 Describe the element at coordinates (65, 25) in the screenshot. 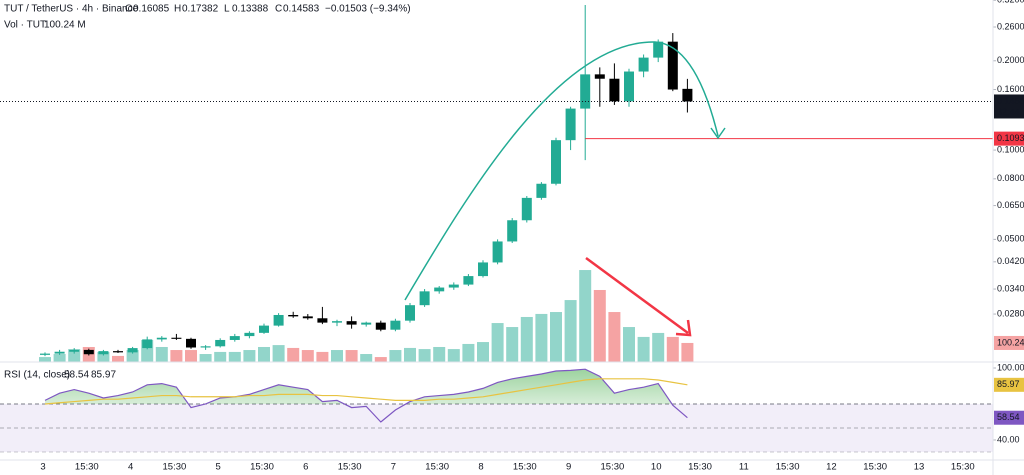

I see `volume-value: 100.24 M` at that location.